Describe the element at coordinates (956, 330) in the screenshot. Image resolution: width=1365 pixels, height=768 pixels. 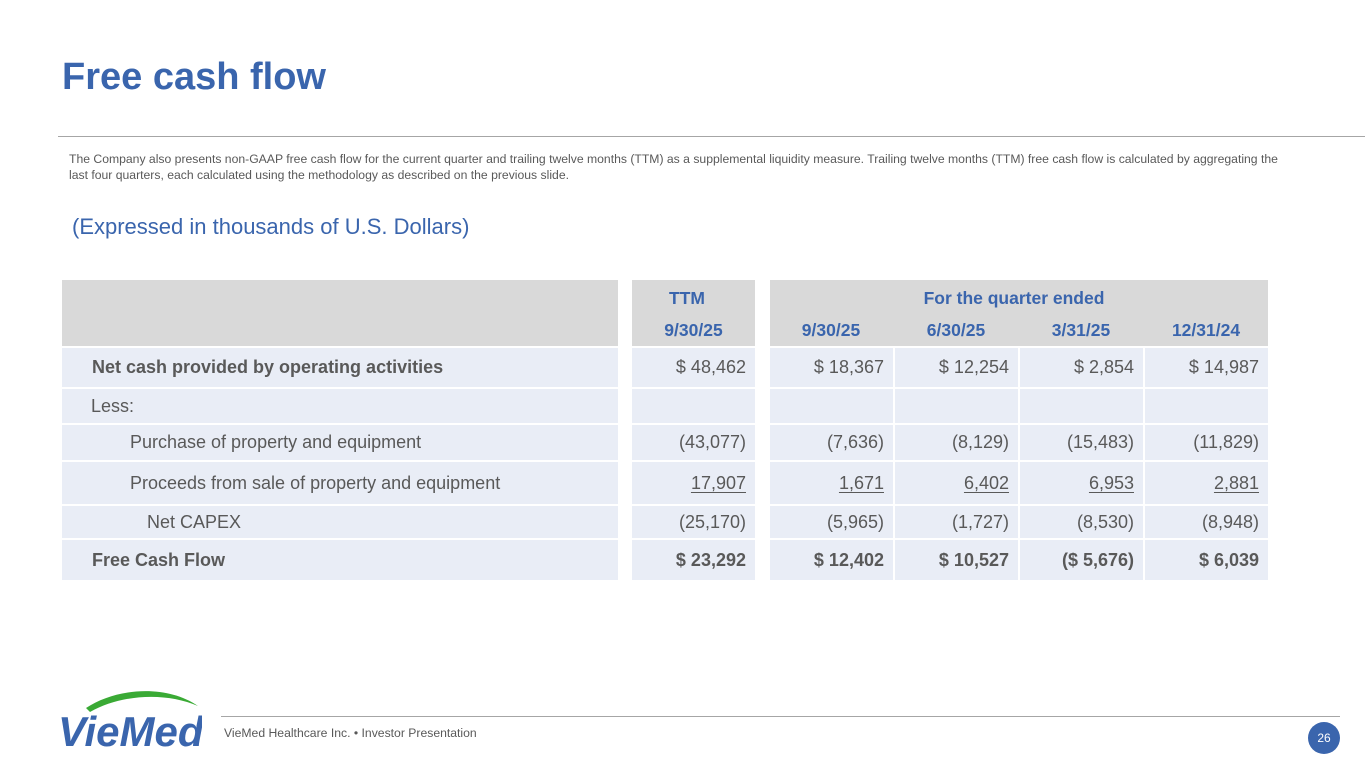
I see `column-header: 6/30/25` at that location.